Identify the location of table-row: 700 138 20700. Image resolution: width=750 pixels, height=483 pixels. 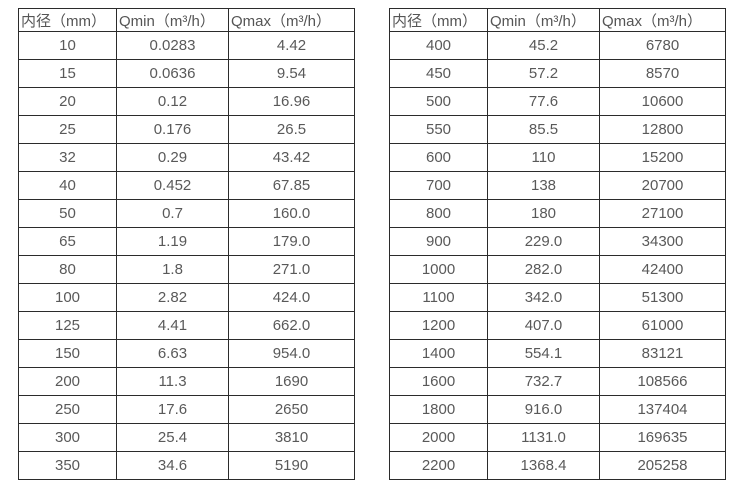
(557, 185).